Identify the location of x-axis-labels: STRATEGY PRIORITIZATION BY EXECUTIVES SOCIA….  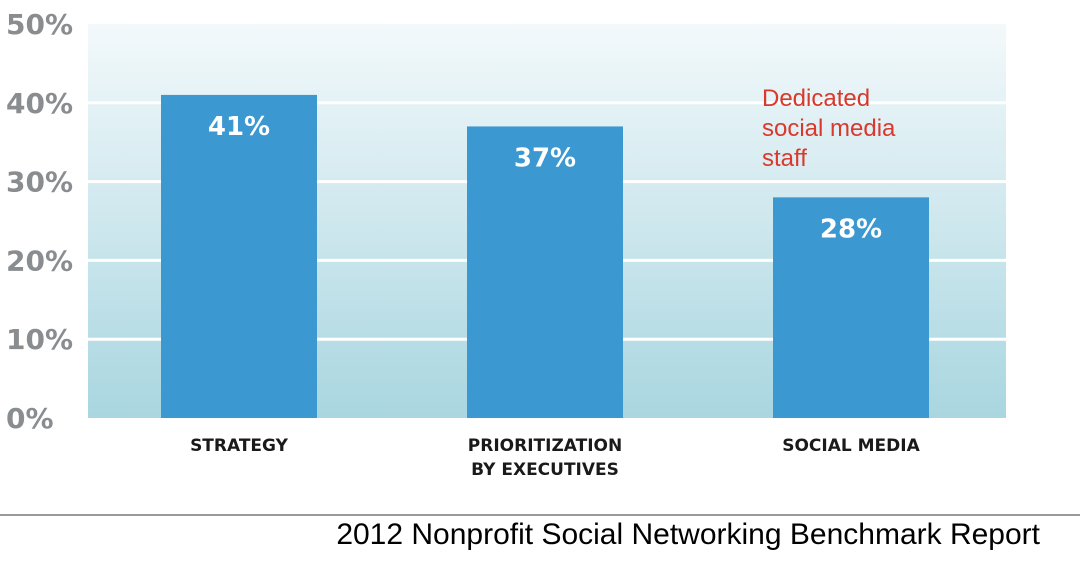
(555, 458).